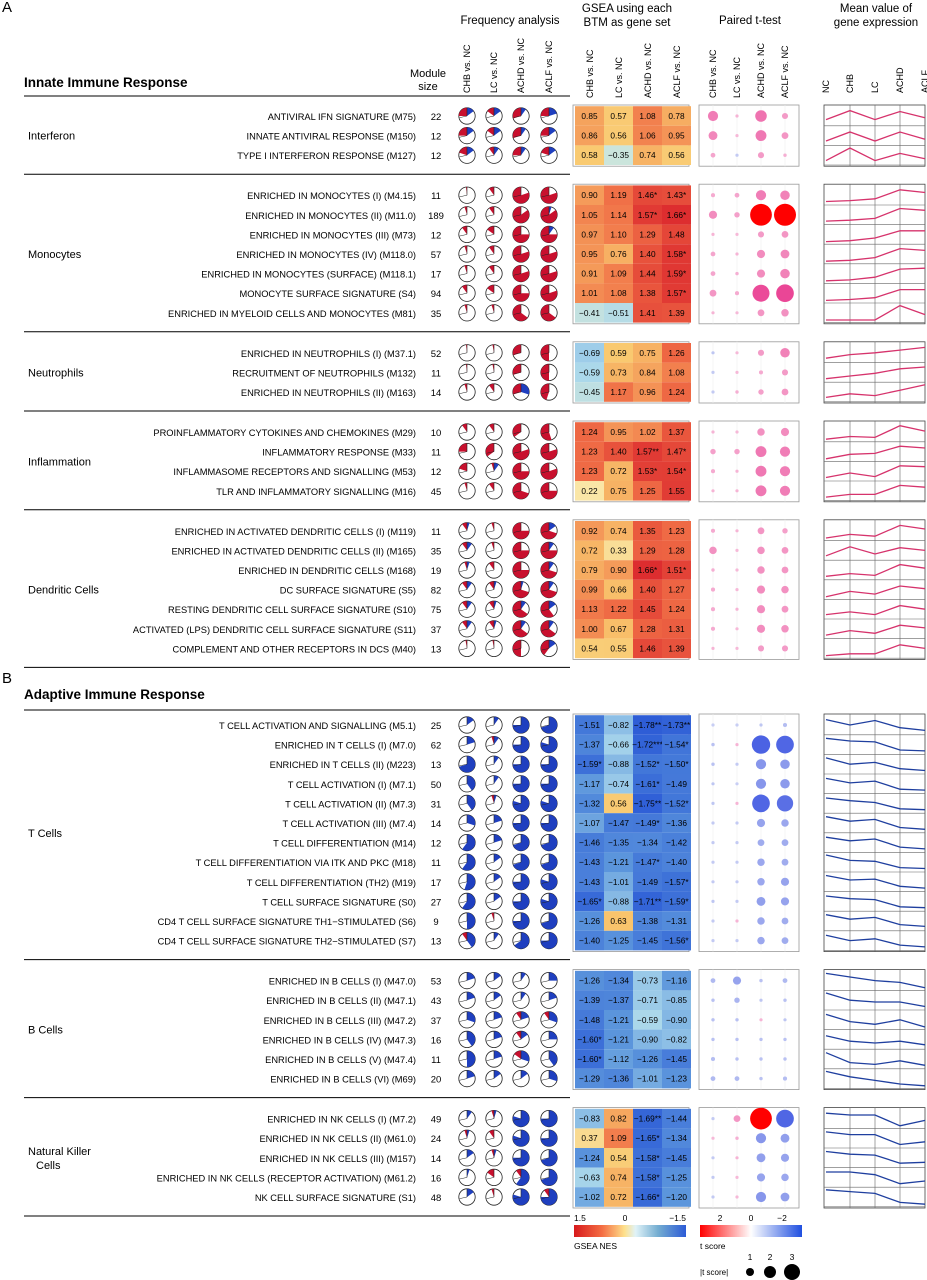  I want to click on module-label: ENRICHED IN B CELLS (IV) (M47.3), so click(339, 1040).